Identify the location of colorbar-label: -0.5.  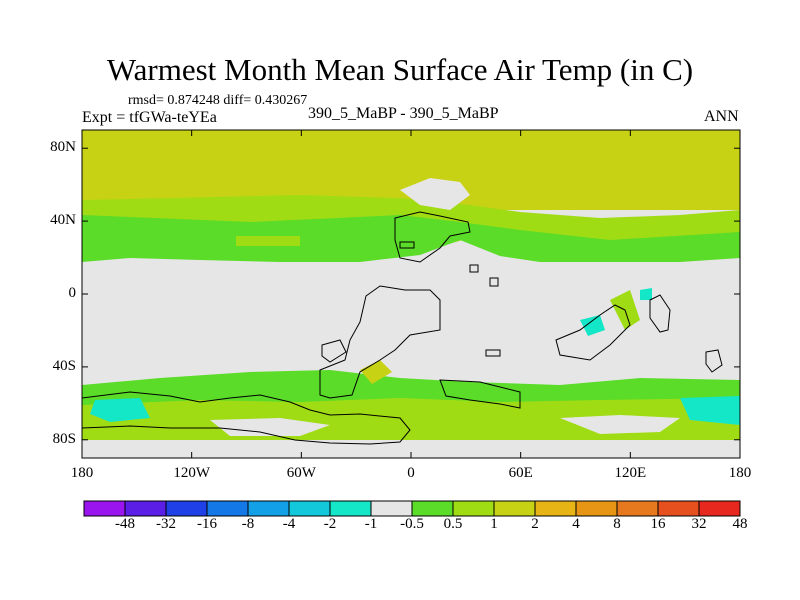
(412, 524).